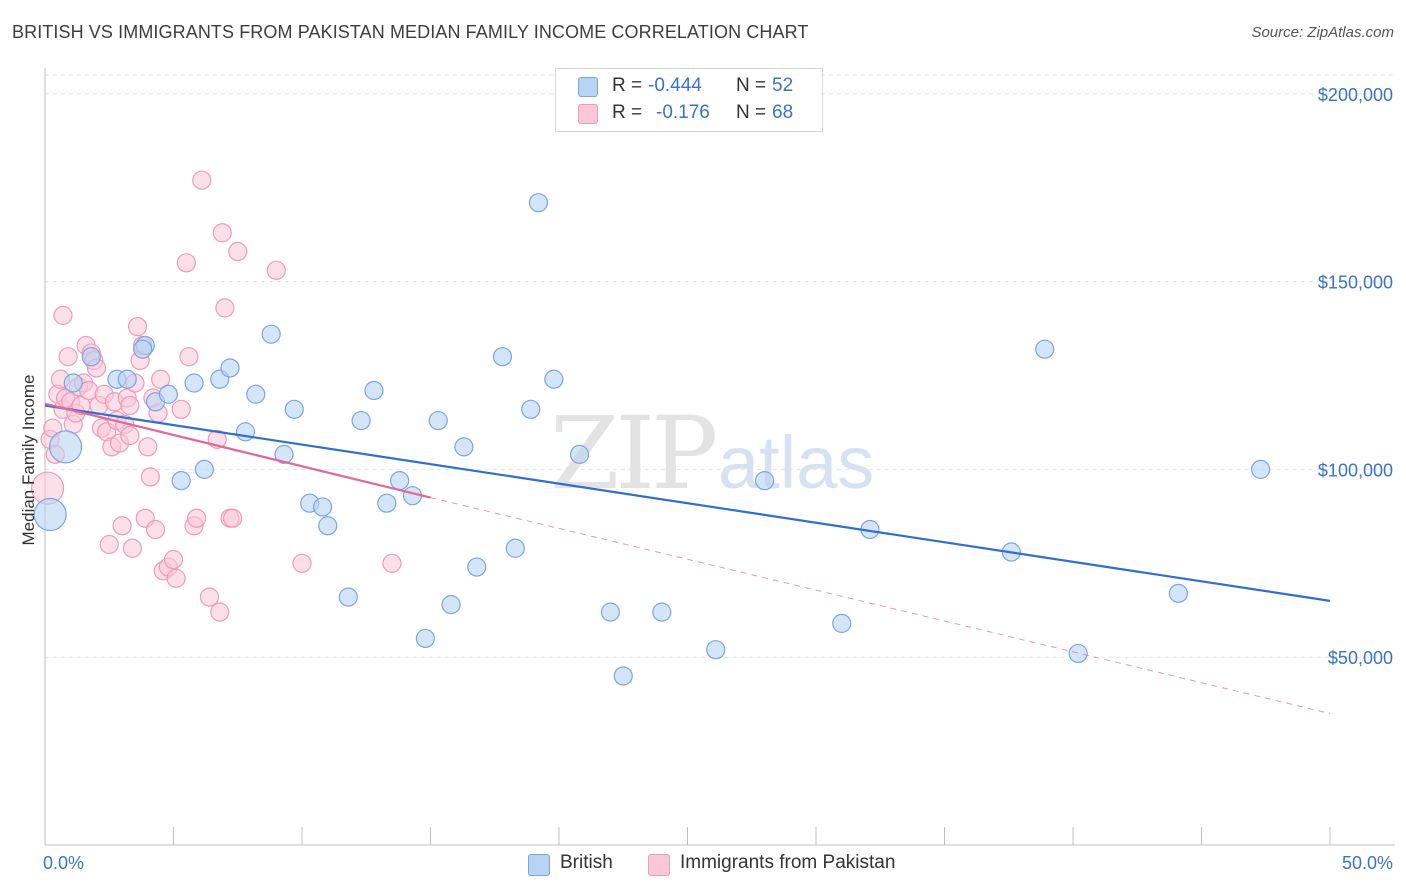 This screenshot has width=1406, height=892. Describe the element at coordinates (659, 865) in the screenshot. I see `pakistan-swatch` at that location.